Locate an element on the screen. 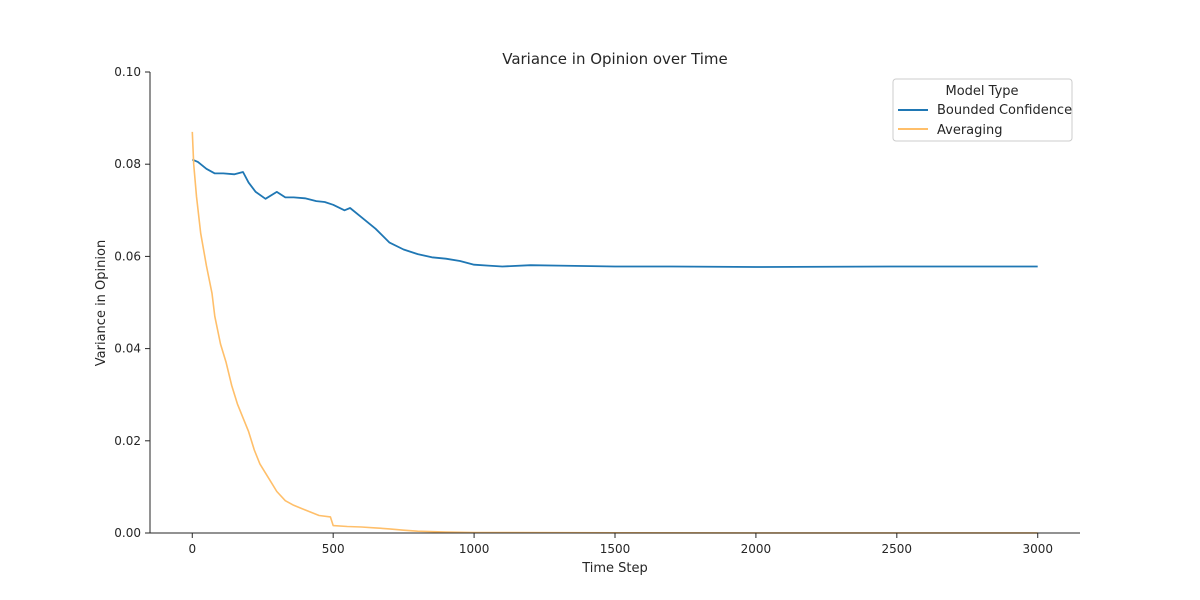  y-tick-label: 0.04 is located at coordinates (127, 349).